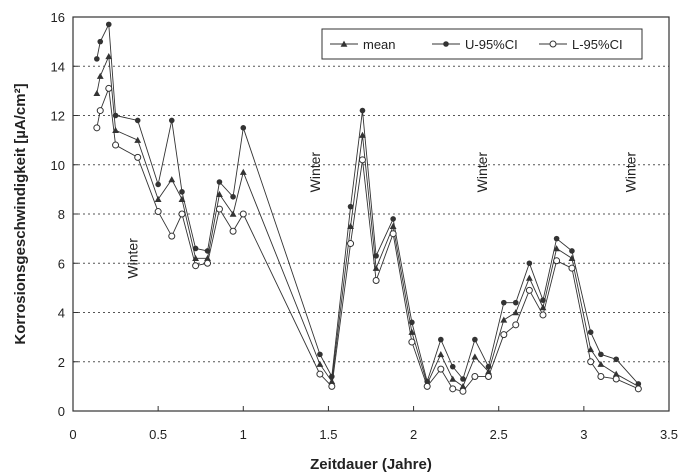  Describe the element at coordinates (669, 434) in the screenshot. I see `x-tick-label: 3.5` at that location.